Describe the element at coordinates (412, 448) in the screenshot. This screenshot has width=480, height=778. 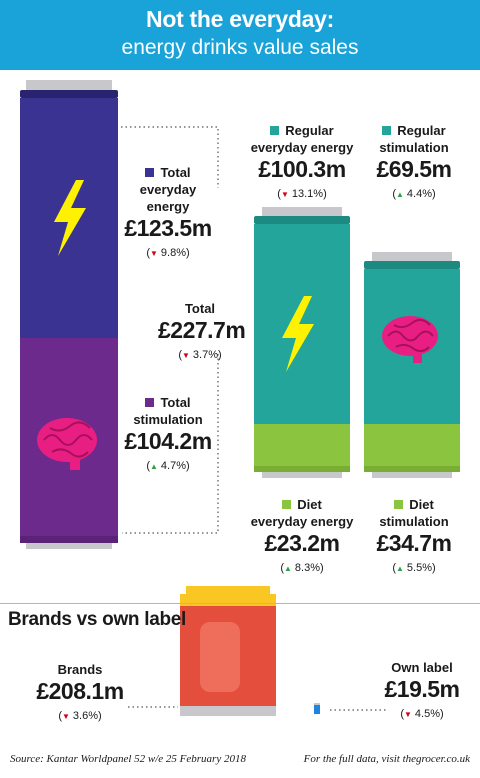
I see `bar-diet-stimulation` at that location.